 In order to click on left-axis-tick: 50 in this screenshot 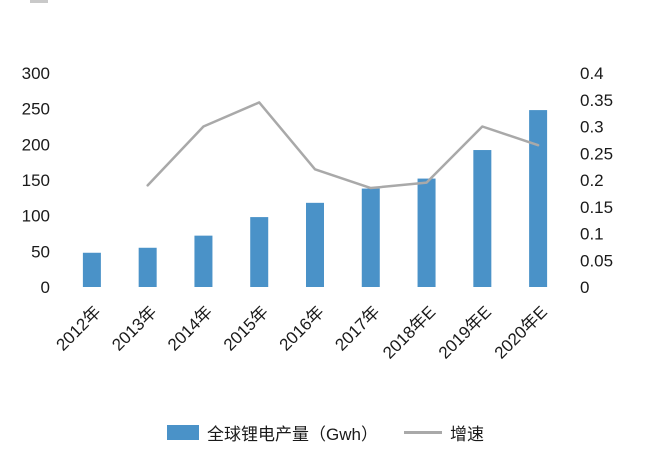, I will do `click(40, 251)`.